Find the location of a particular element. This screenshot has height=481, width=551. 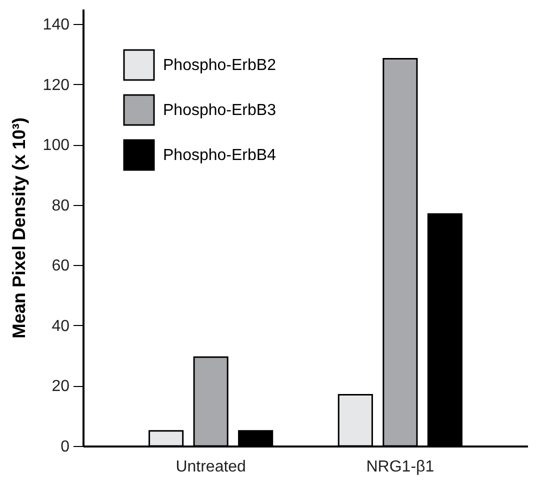

x-tick-label: NRG1-β1 is located at coordinates (400, 467).